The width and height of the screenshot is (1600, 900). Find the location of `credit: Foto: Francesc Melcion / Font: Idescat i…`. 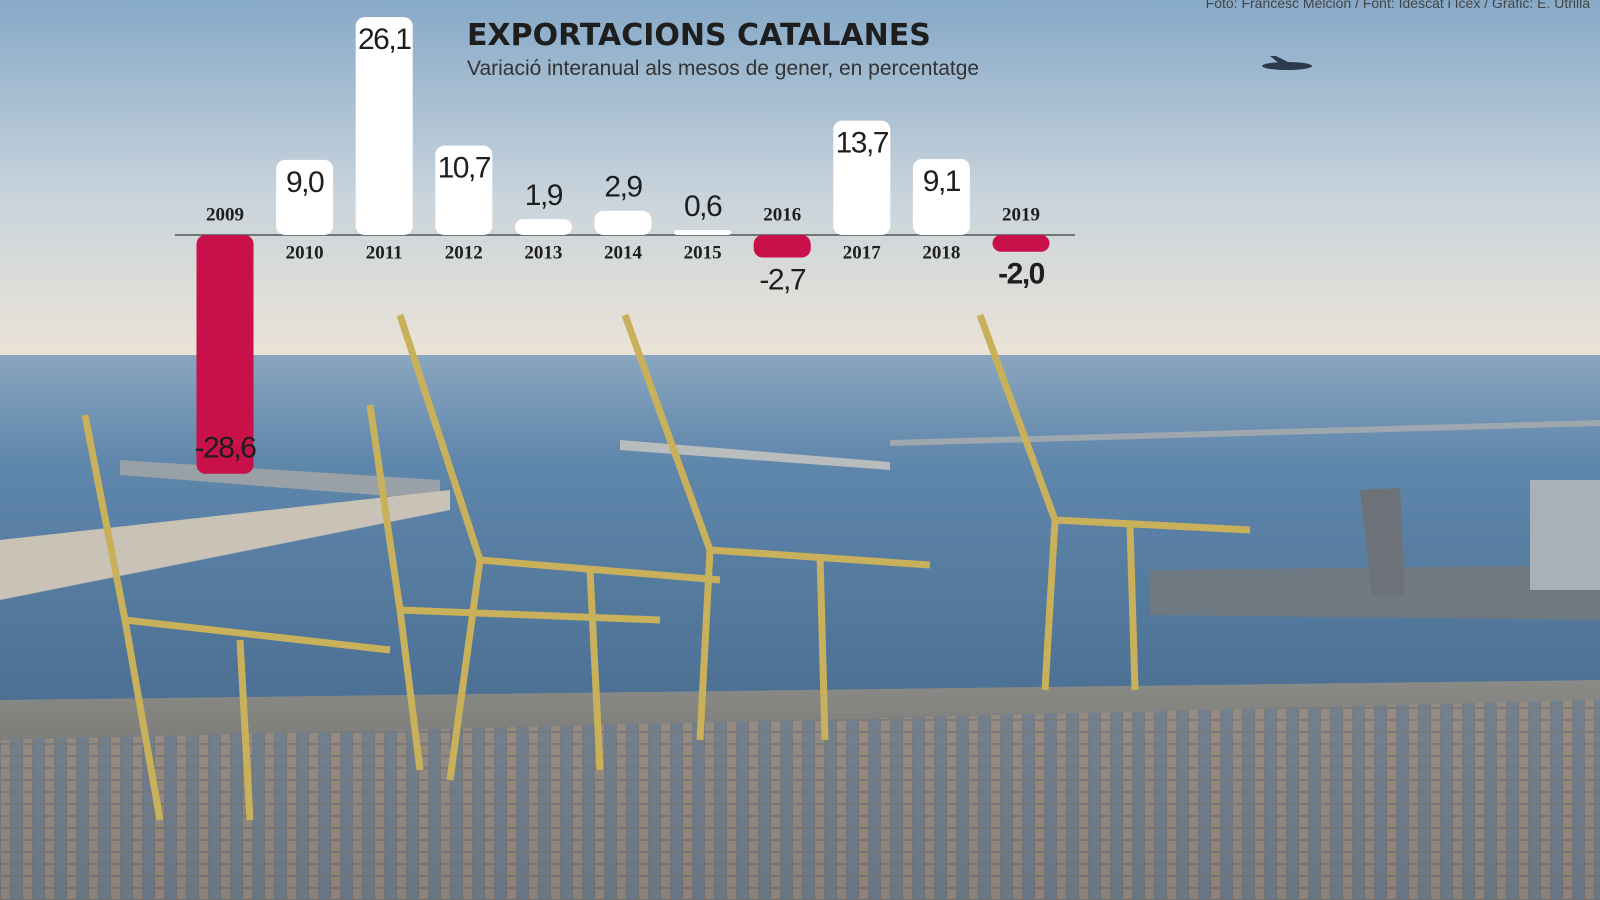

credit: Foto: Francesc Melcion / Font: Idescat i… is located at coordinates (1398, 5).